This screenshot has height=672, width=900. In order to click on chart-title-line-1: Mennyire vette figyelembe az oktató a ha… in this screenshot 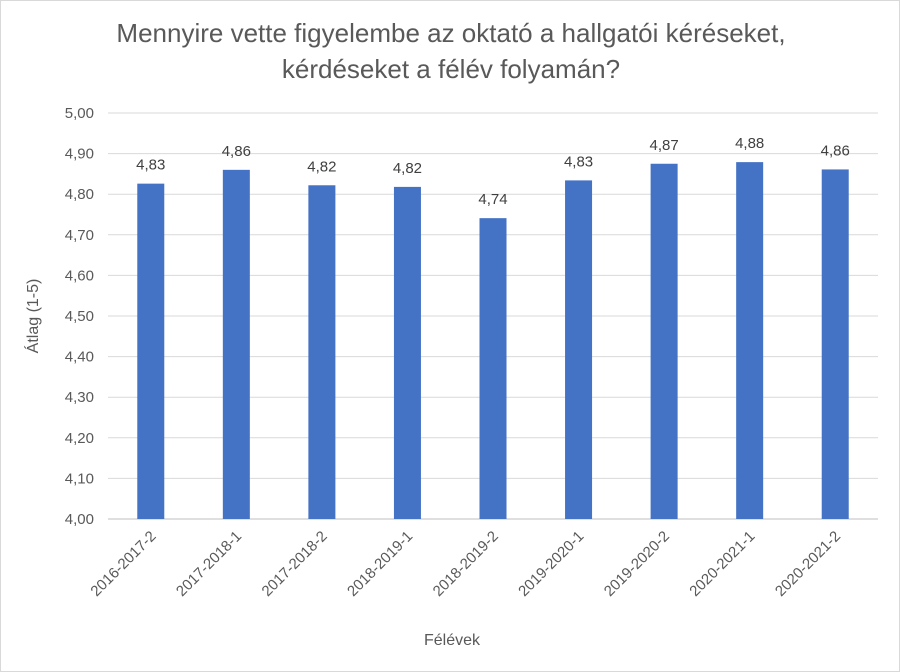, I will do `click(451, 33)`.